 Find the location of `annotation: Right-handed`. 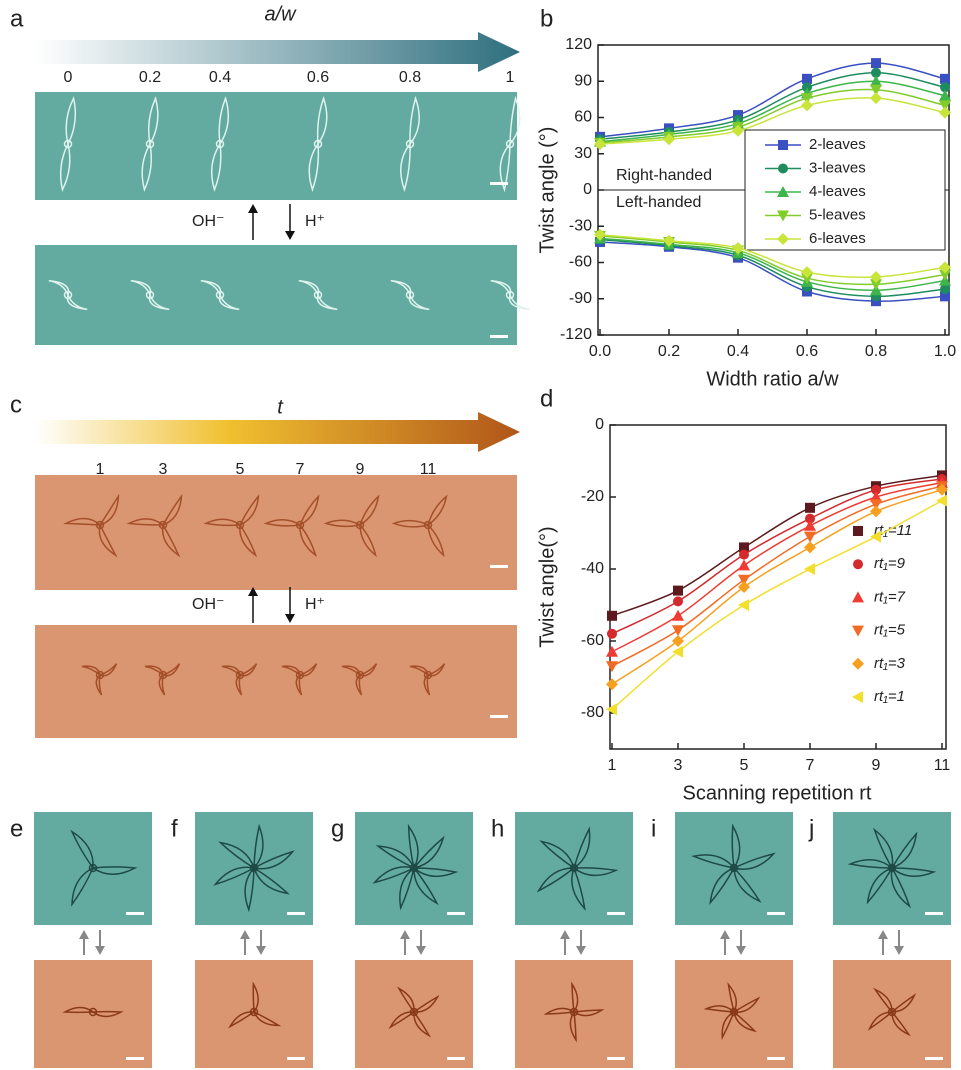

annotation: Right-handed is located at coordinates (664, 175).